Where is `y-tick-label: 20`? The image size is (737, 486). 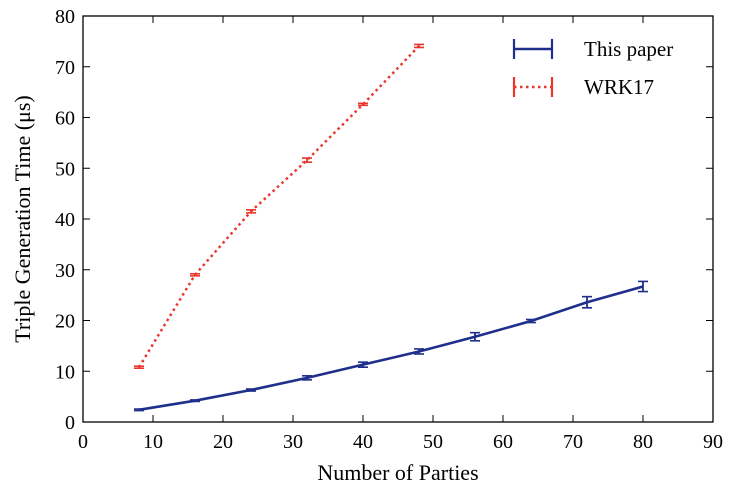 y-tick-label: 20 is located at coordinates (65, 322).